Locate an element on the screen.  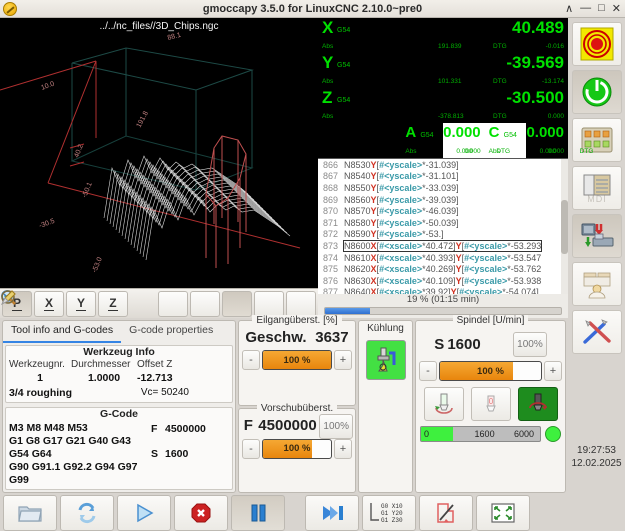
feed-override-title: Vorschubüberst. is located at coordinates (297, 408).